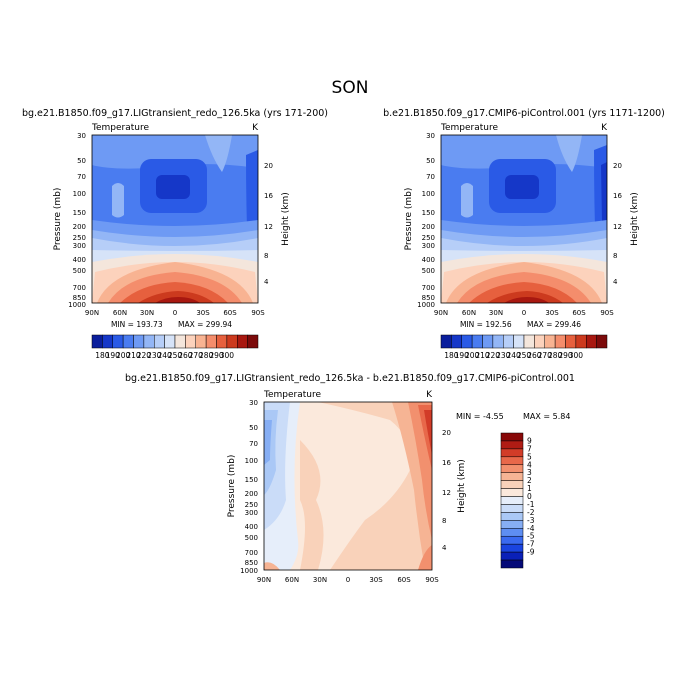  What do you see at coordinates (268, 227) in the screenshot?
I see `y2-tick-label: 12` at bounding box center [268, 227].